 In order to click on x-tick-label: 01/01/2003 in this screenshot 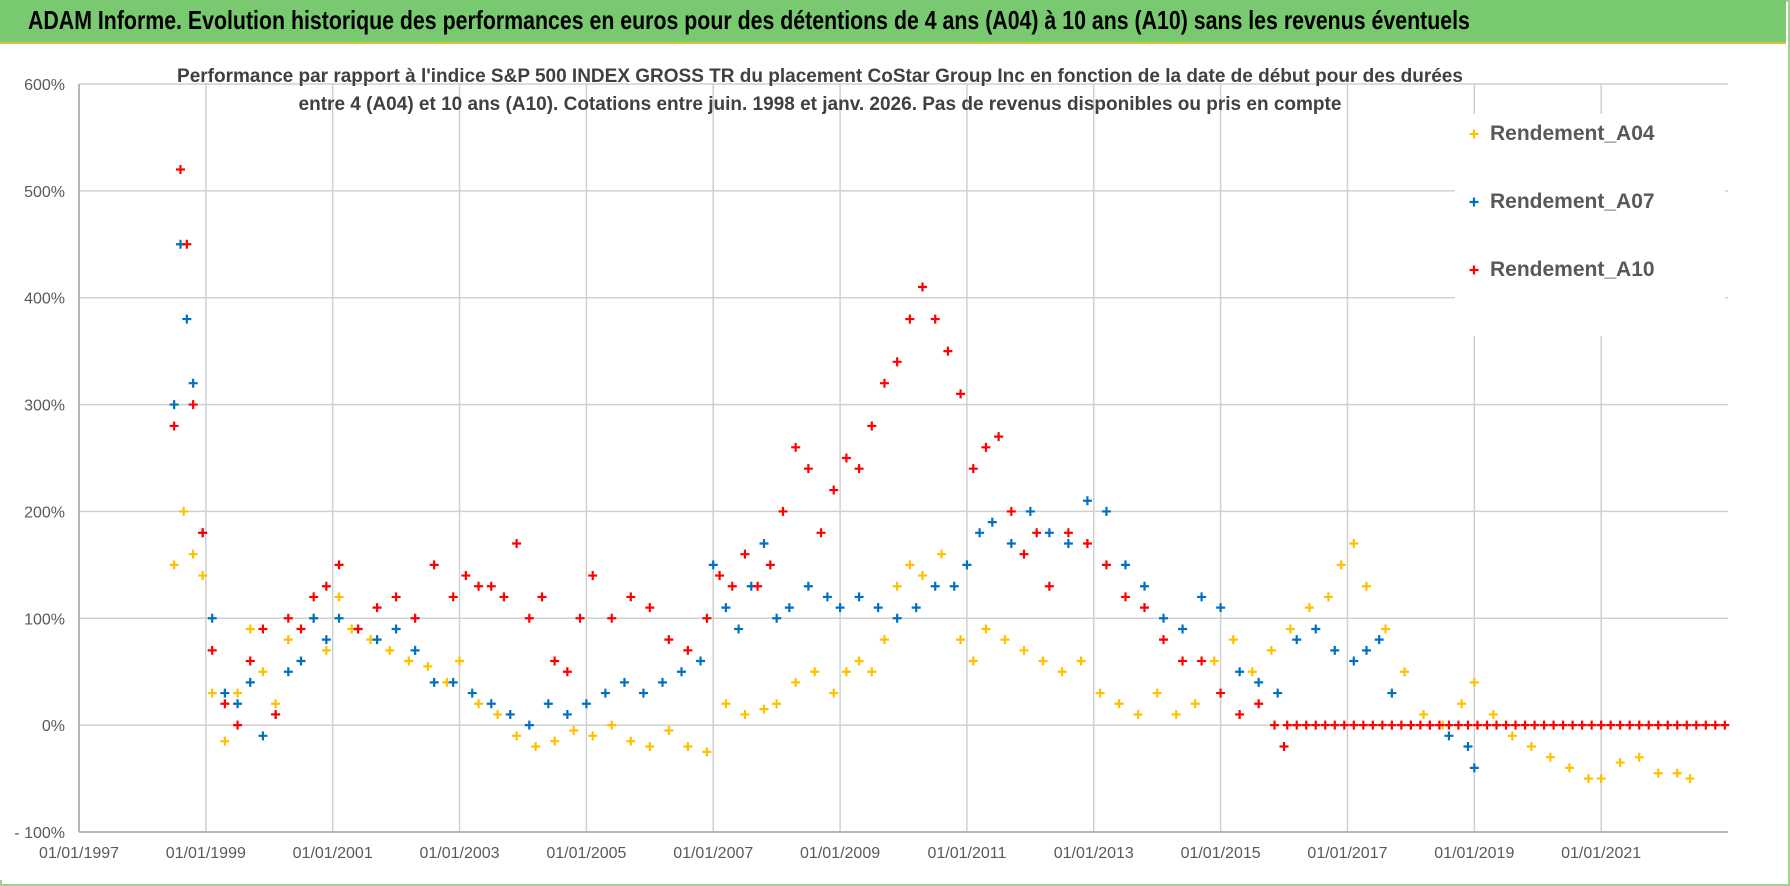, I will do `click(459, 853)`.